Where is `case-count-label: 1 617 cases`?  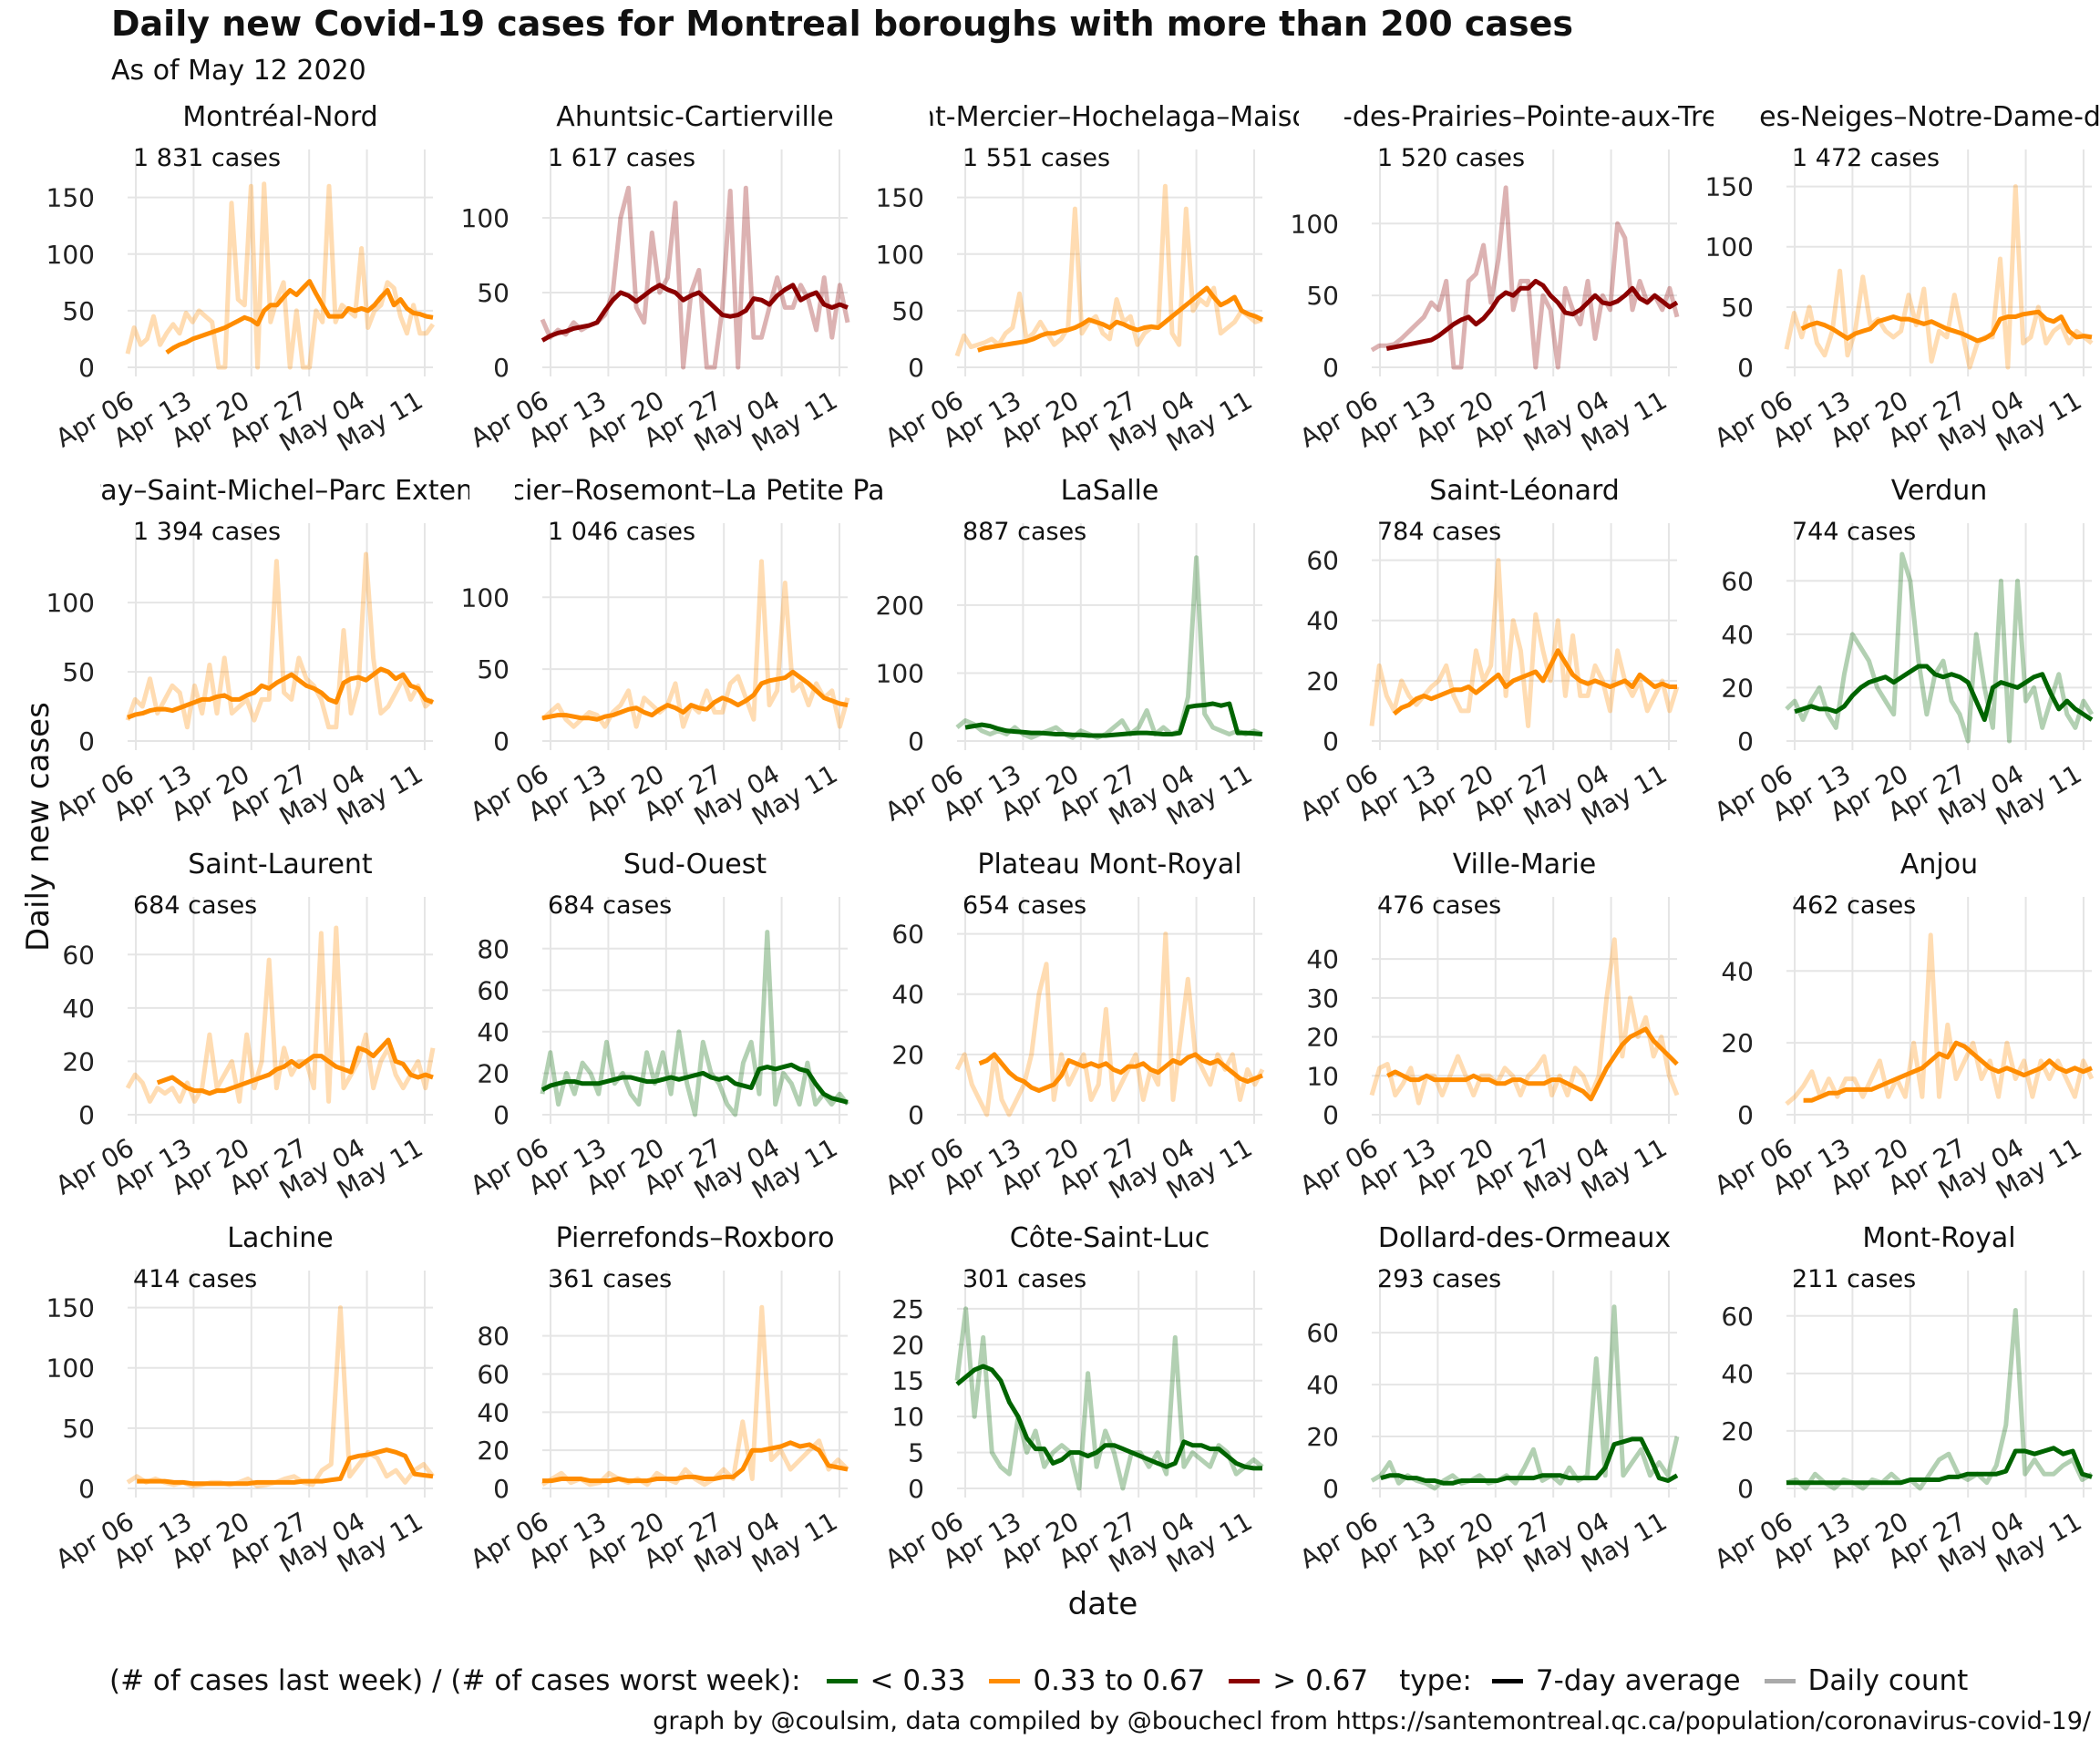 case-count-label: 1 617 cases is located at coordinates (621, 158).